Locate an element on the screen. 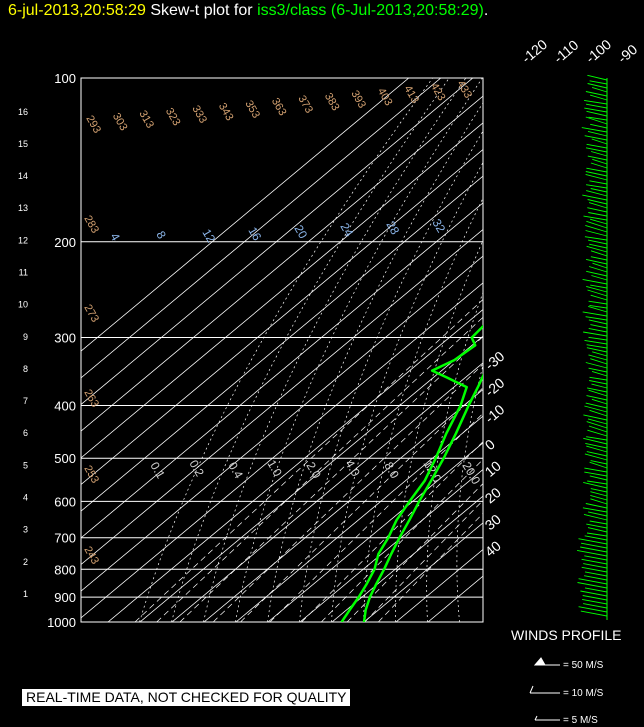 The width and height of the screenshot is (644, 727). mixing-ratio-label: 20.0 is located at coordinates (471, 474).